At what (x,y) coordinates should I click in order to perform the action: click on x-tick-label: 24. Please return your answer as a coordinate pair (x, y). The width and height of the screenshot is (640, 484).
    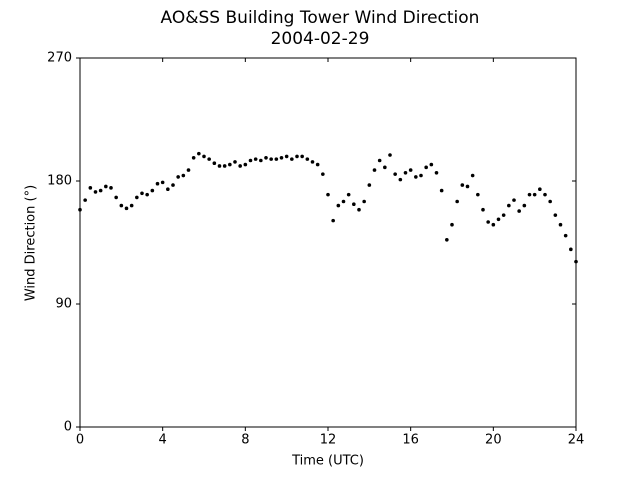
    Looking at the image, I should click on (576, 440).